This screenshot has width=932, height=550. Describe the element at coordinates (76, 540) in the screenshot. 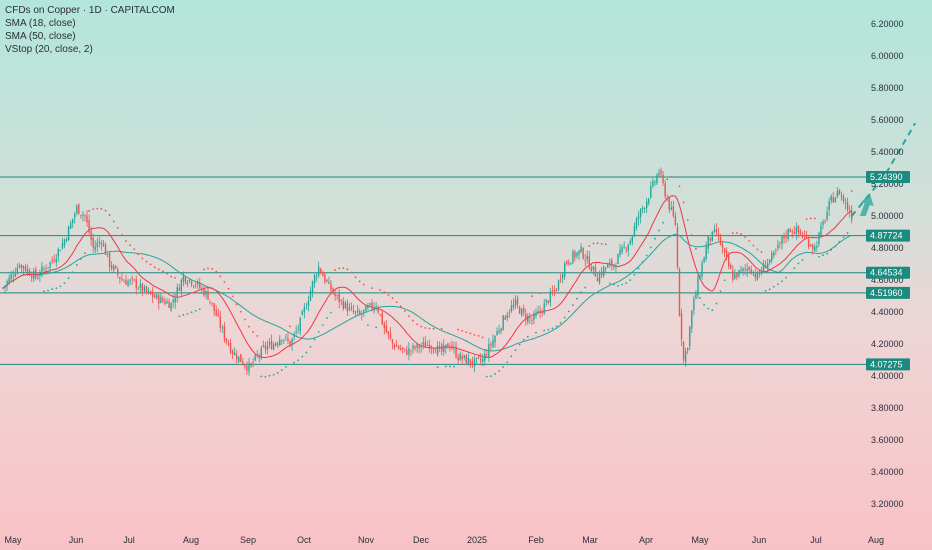

I see `x-tick-label: Jun` at that location.